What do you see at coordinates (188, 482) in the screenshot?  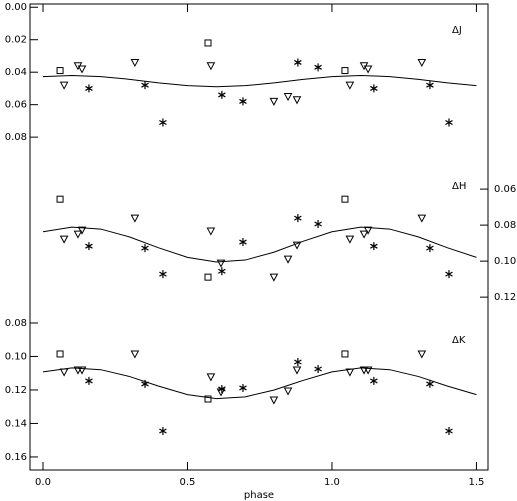 I see `x-tick-label: 0.5` at bounding box center [188, 482].